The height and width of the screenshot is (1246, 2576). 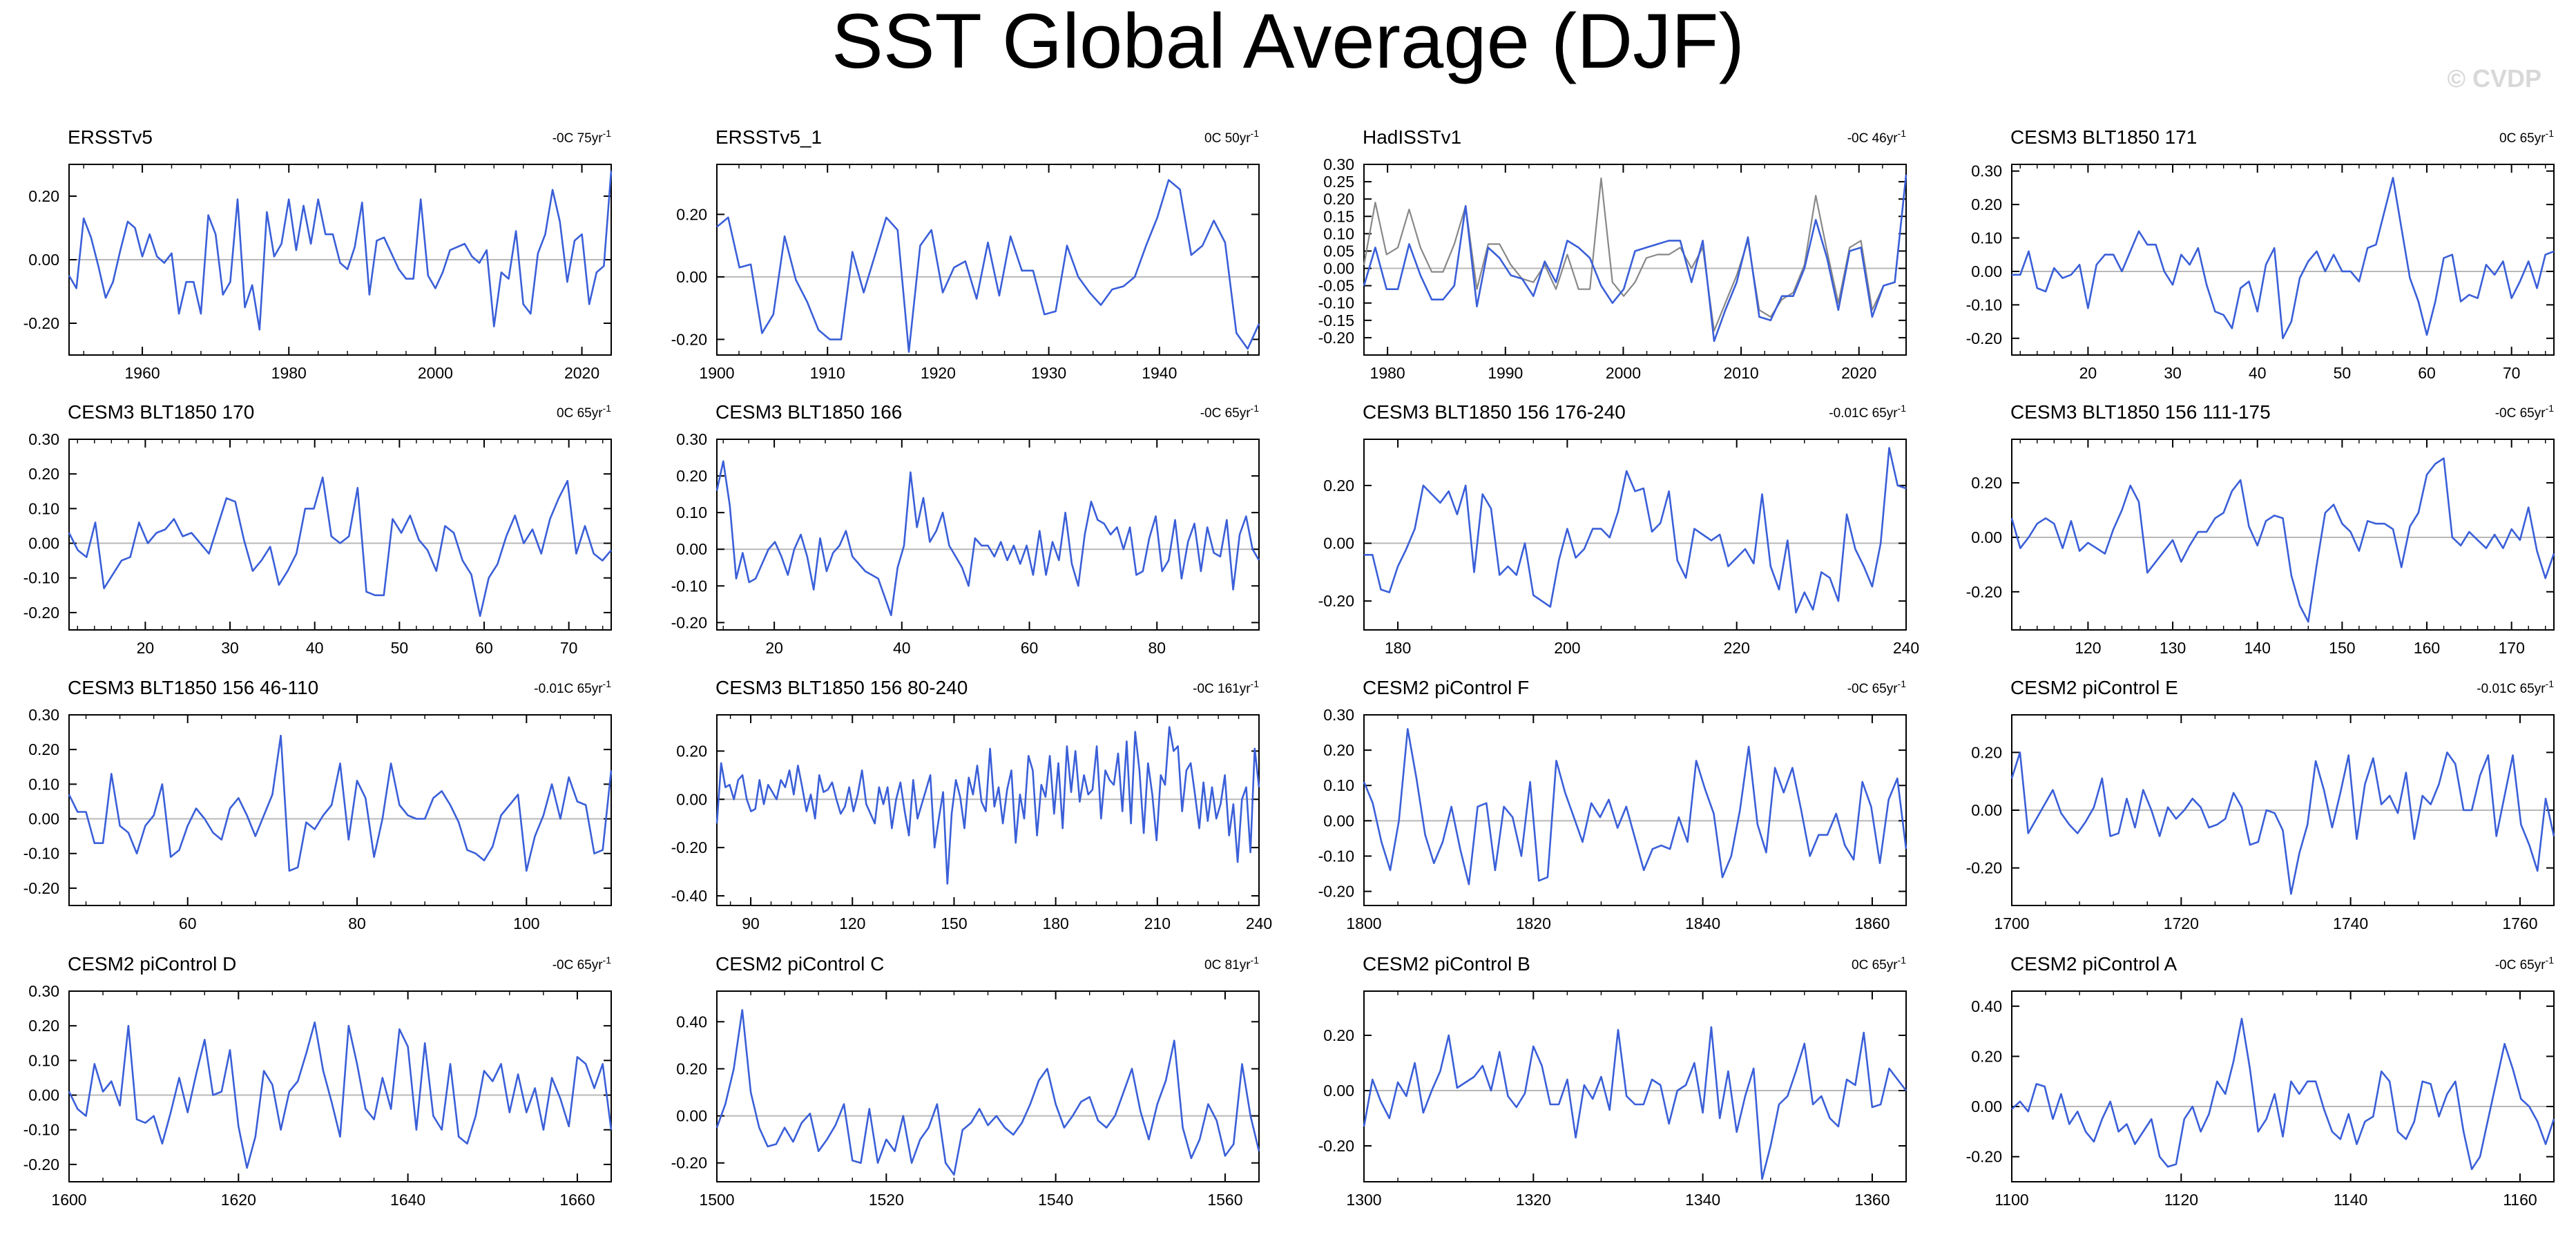 What do you see at coordinates (774, 648) in the screenshot?
I see `x-tick-label: 20` at bounding box center [774, 648].